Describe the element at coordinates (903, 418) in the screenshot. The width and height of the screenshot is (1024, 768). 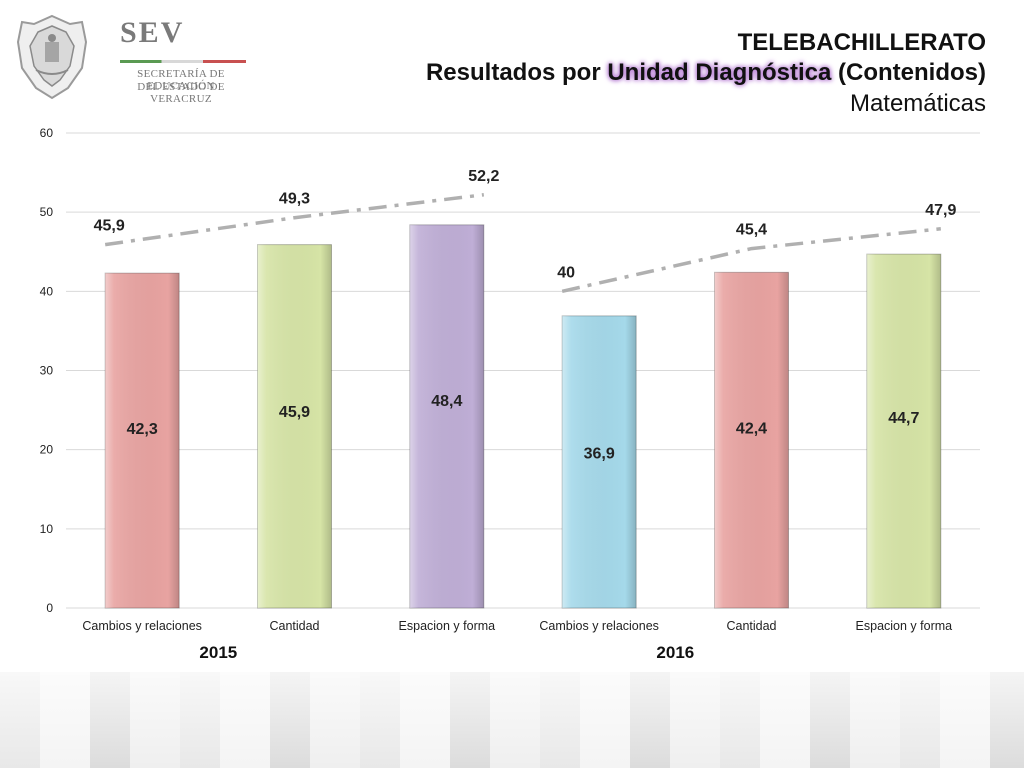
I see `bar-value-label: 44,7` at that location.